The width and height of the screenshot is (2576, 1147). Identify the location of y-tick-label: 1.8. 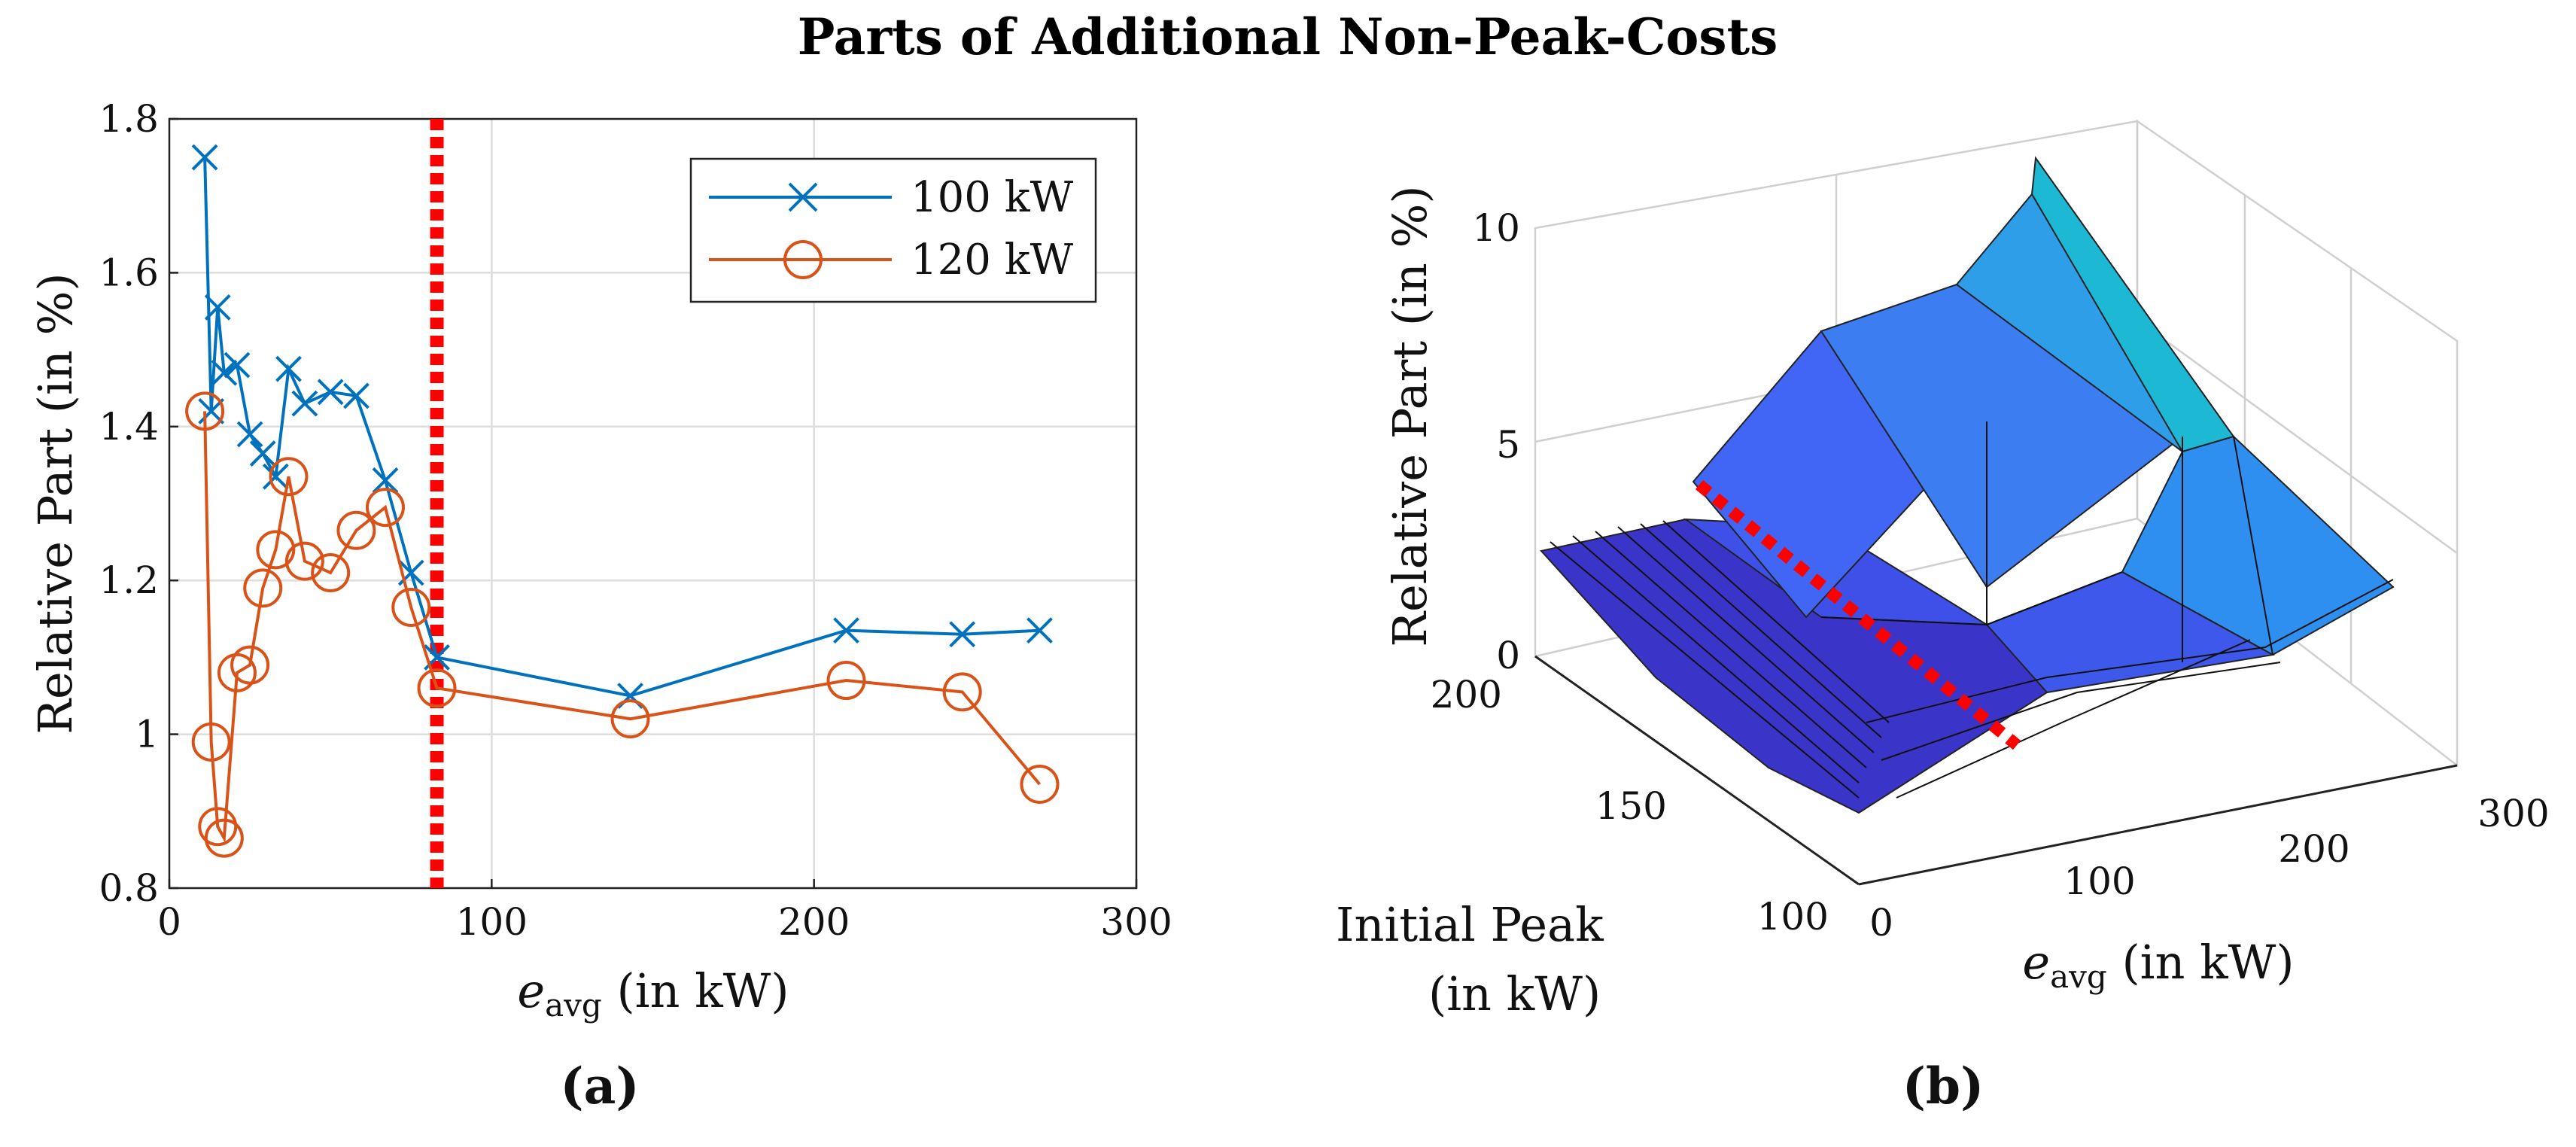
(129, 119).